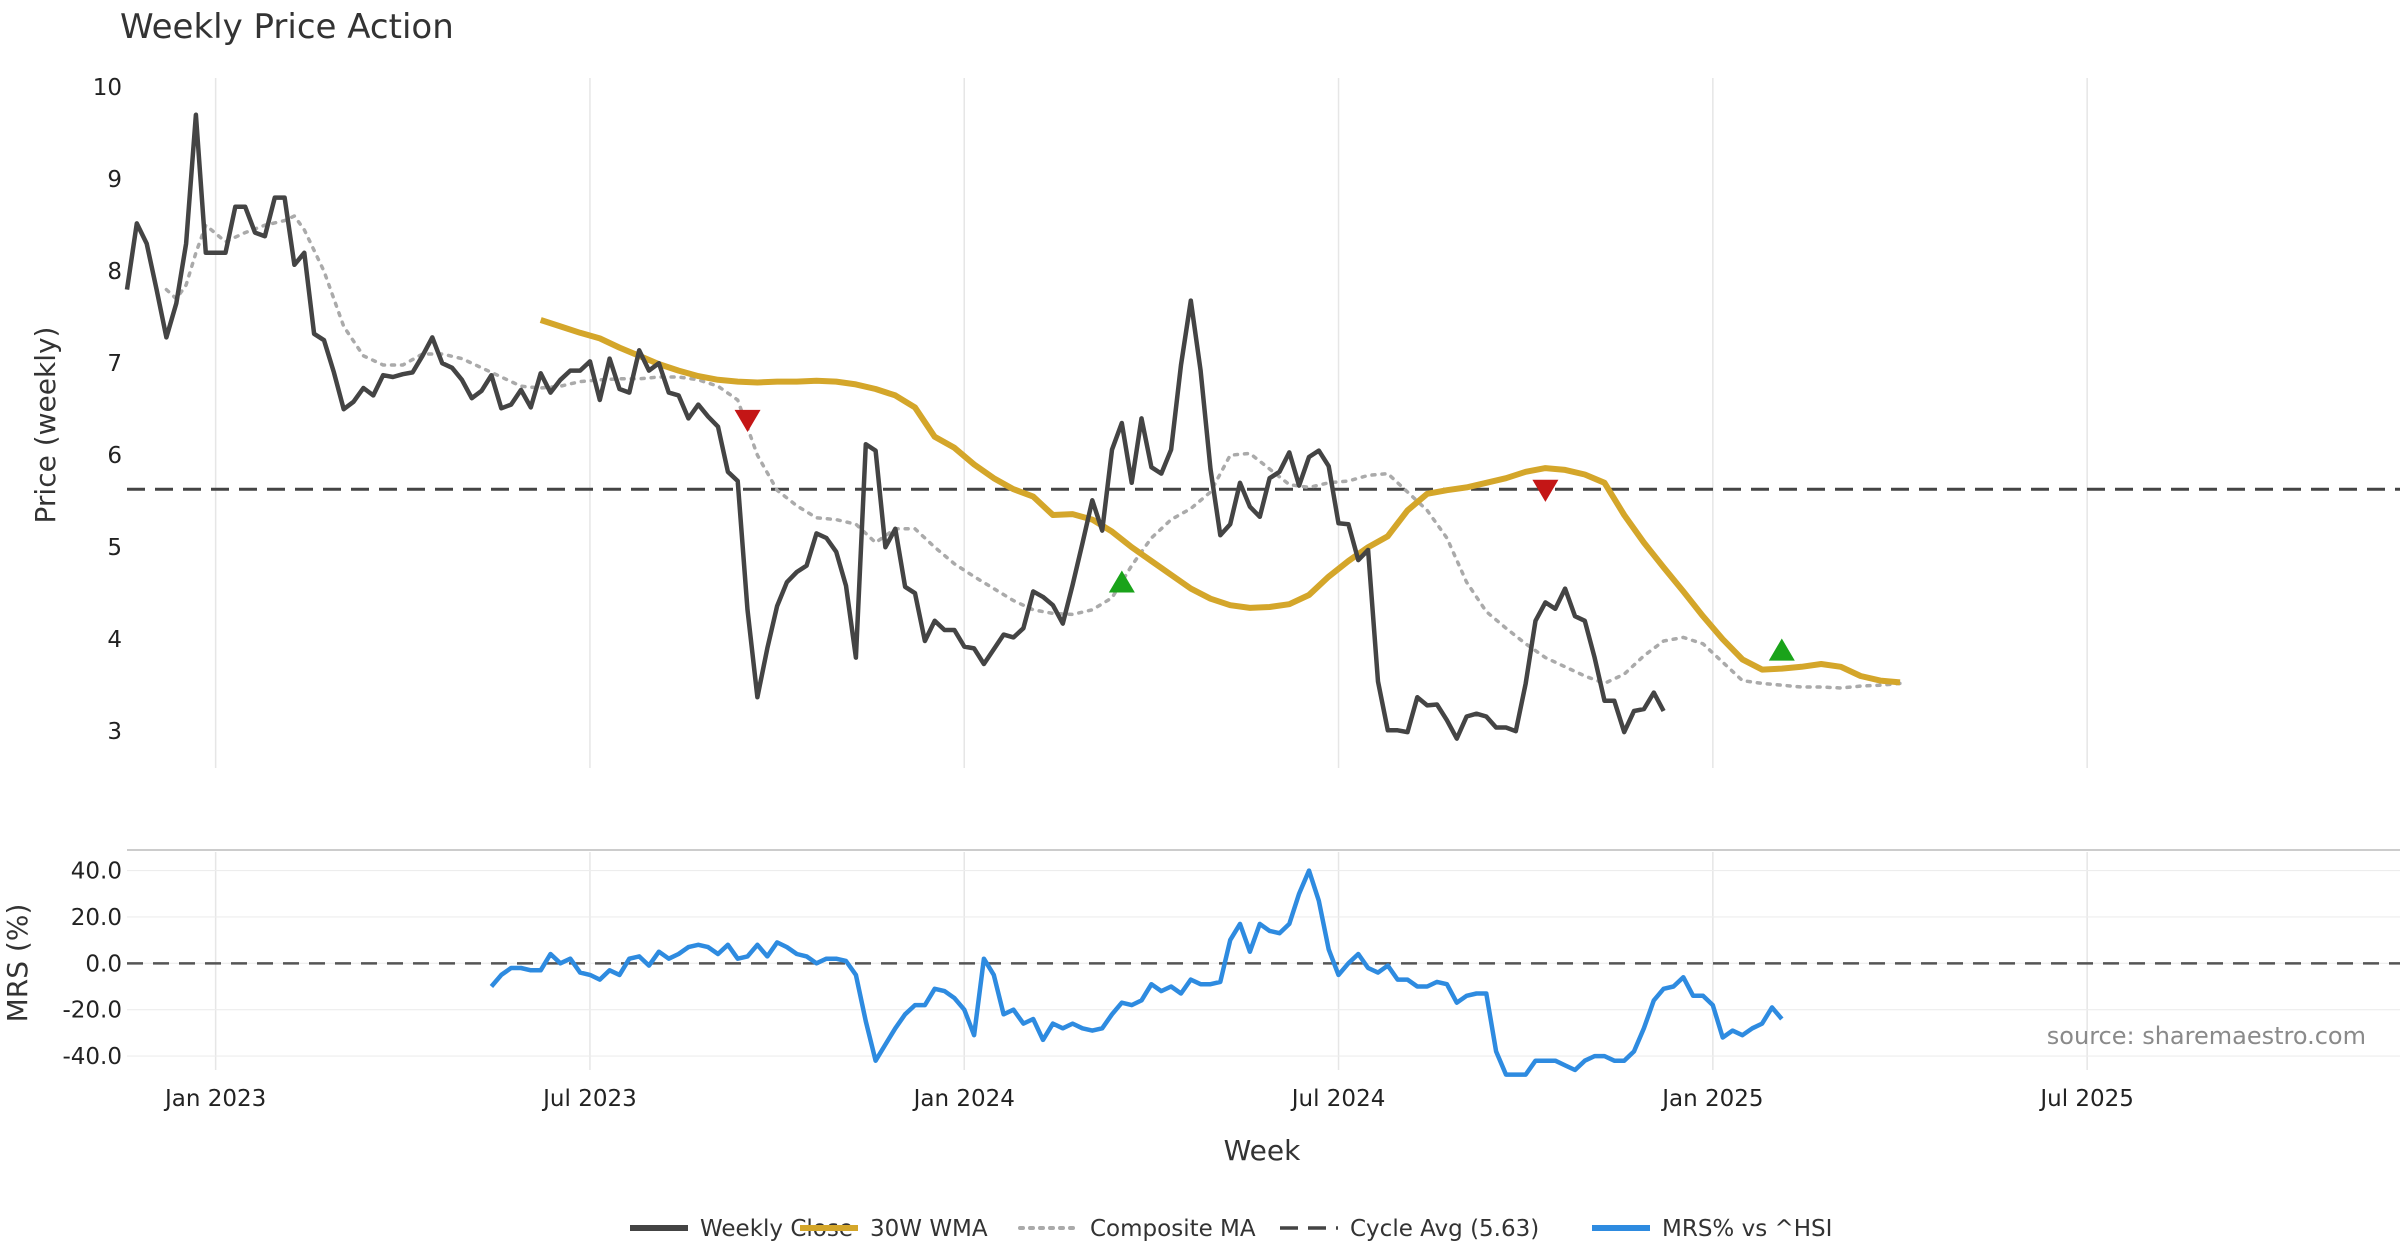 This screenshot has width=2400, height=1260. What do you see at coordinates (114, 732) in the screenshot?
I see `price-y-tick-label: 3` at bounding box center [114, 732].